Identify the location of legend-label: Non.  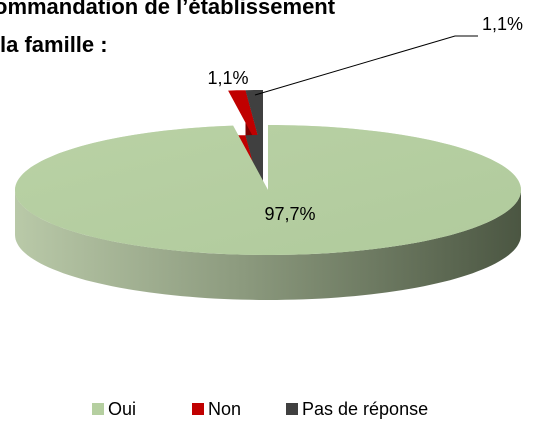
(224, 409).